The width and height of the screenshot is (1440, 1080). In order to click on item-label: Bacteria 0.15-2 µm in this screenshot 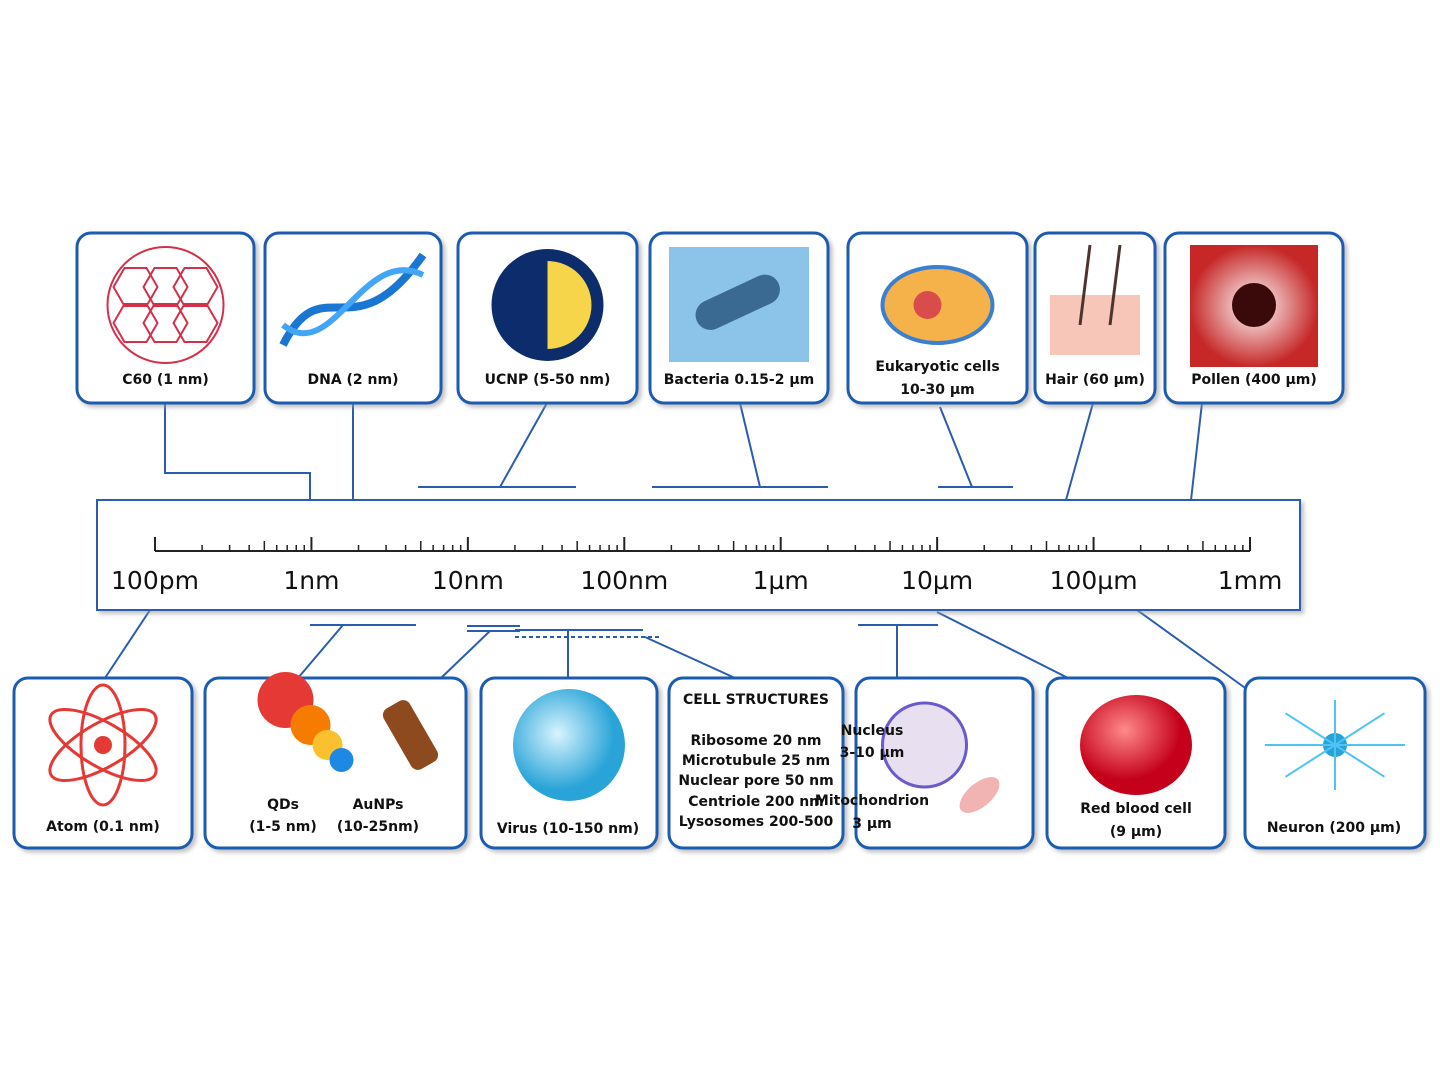, I will do `click(739, 380)`.